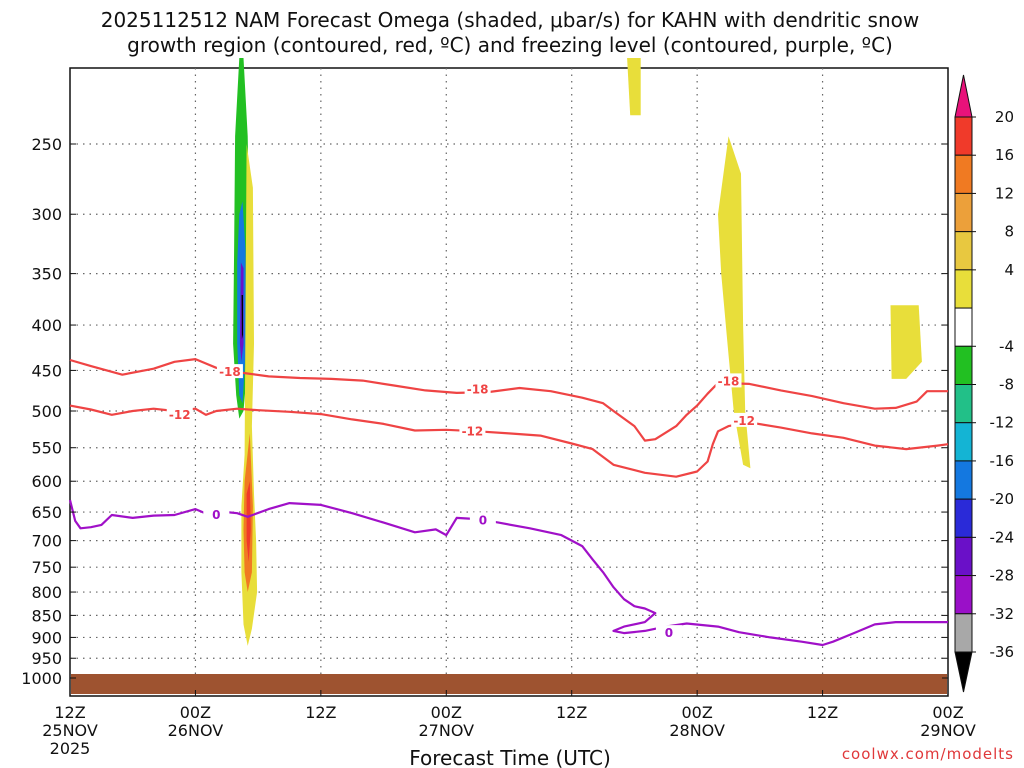 The height and width of the screenshot is (768, 1024). What do you see at coordinates (196, 730) in the screenshot?
I see `x-tick-label: 26NOV` at bounding box center [196, 730].